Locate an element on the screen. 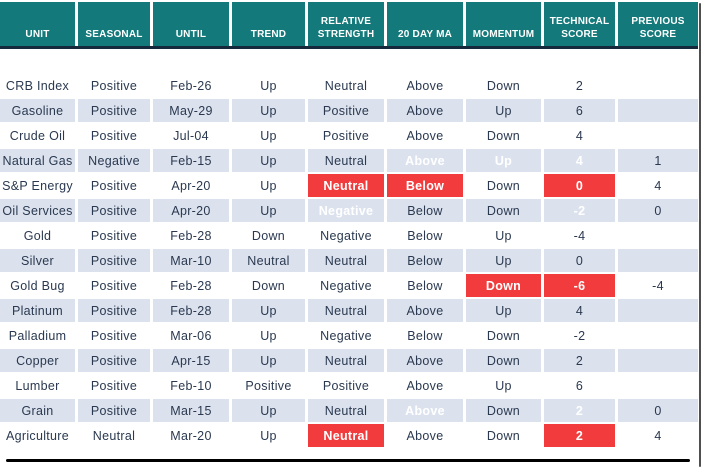  table-cell-highlight-green: Above is located at coordinates (425, 160).